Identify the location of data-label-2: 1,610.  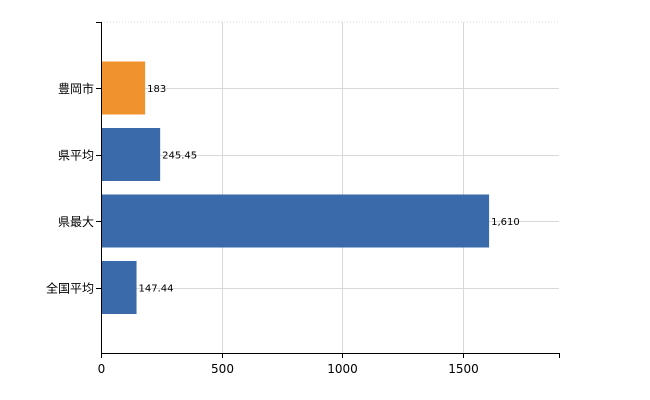
(505, 222).